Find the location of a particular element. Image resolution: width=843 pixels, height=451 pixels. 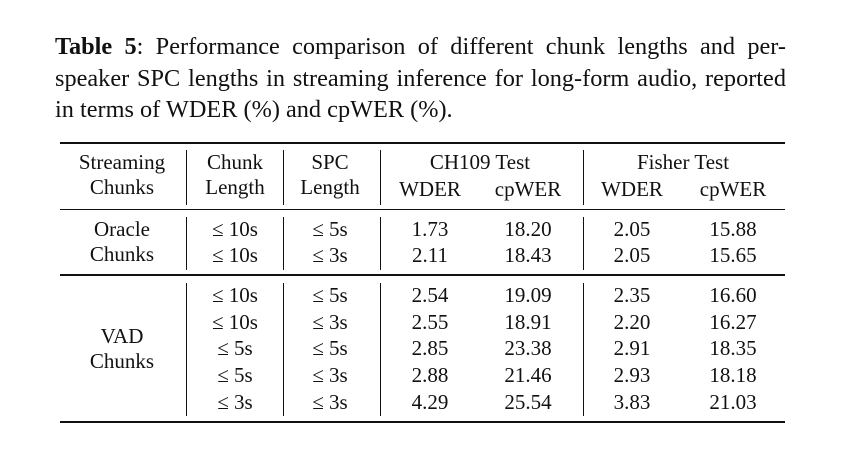

value-cell: 16.27 is located at coordinates (733, 321).